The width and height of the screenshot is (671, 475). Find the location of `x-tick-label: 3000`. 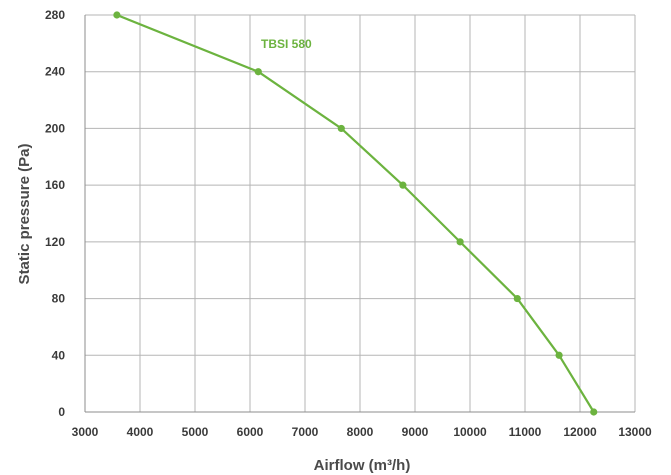

x-tick-label: 3000 is located at coordinates (85, 432).